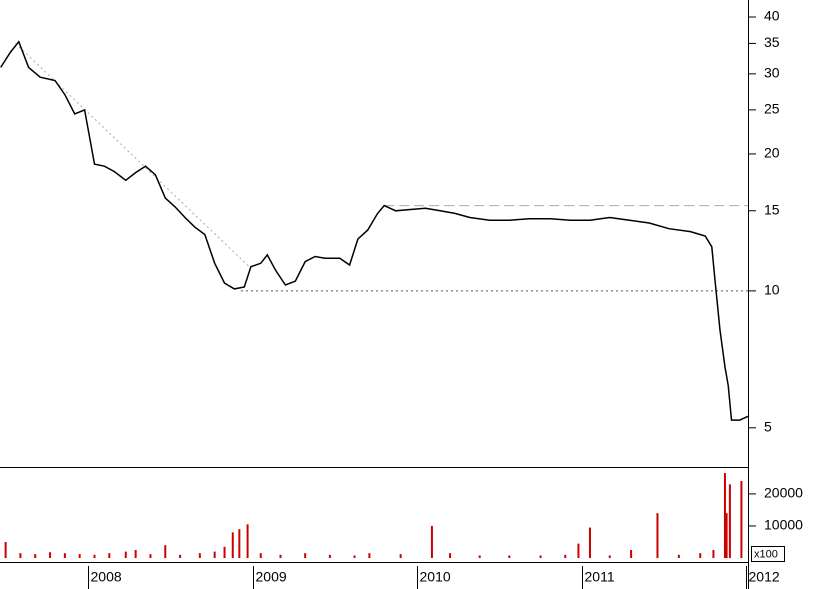 Image resolution: width=817 pixels, height=589 pixels. I want to click on x-tick-label: 2011, so click(600, 577).